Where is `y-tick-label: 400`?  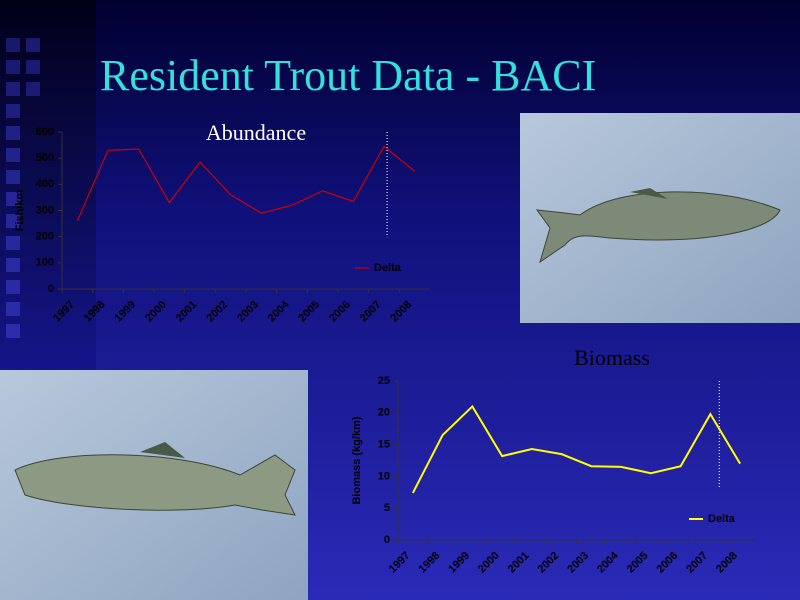 y-tick-label: 400 is located at coordinates (45, 184).